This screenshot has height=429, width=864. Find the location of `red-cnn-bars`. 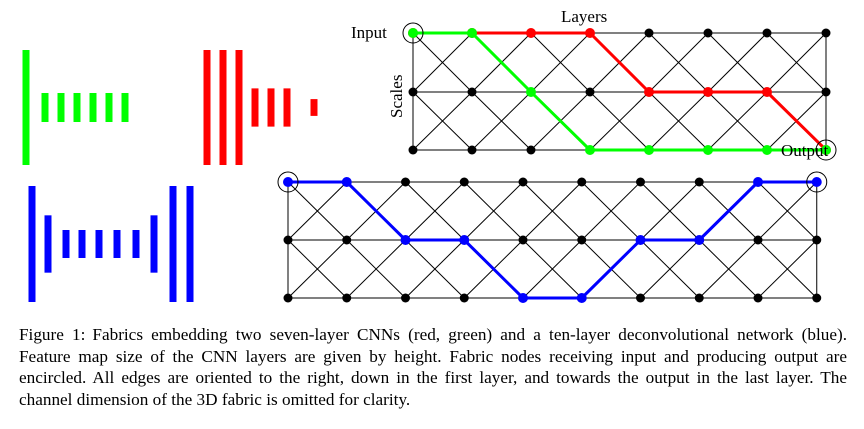

red-cnn-bars is located at coordinates (260, 107).